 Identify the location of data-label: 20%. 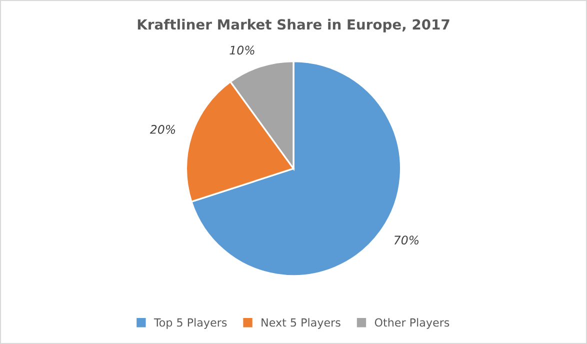
(163, 129).